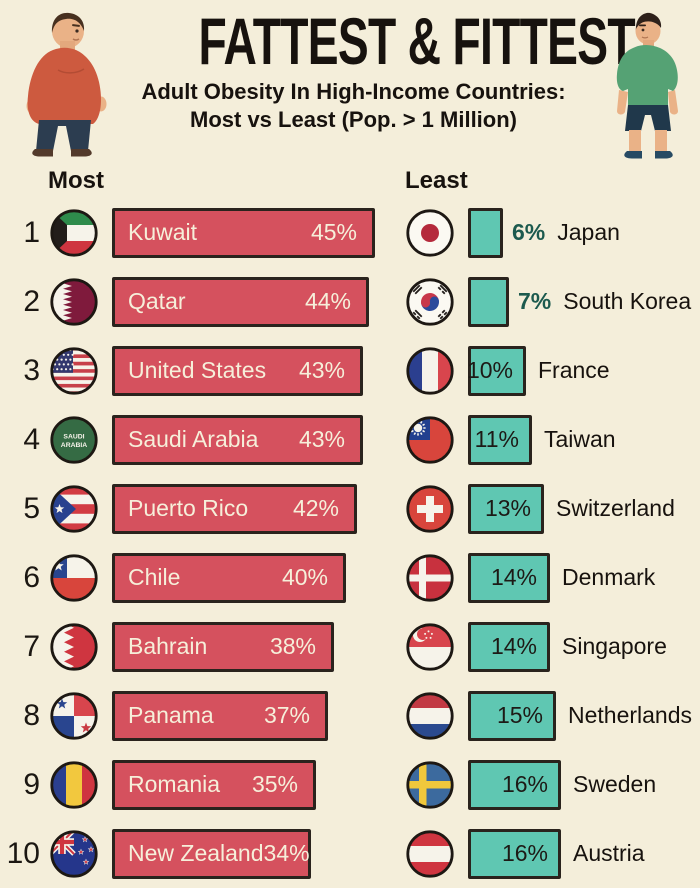  Describe the element at coordinates (430, 853) in the screenshot. I see `austria-flag-icon` at that location.